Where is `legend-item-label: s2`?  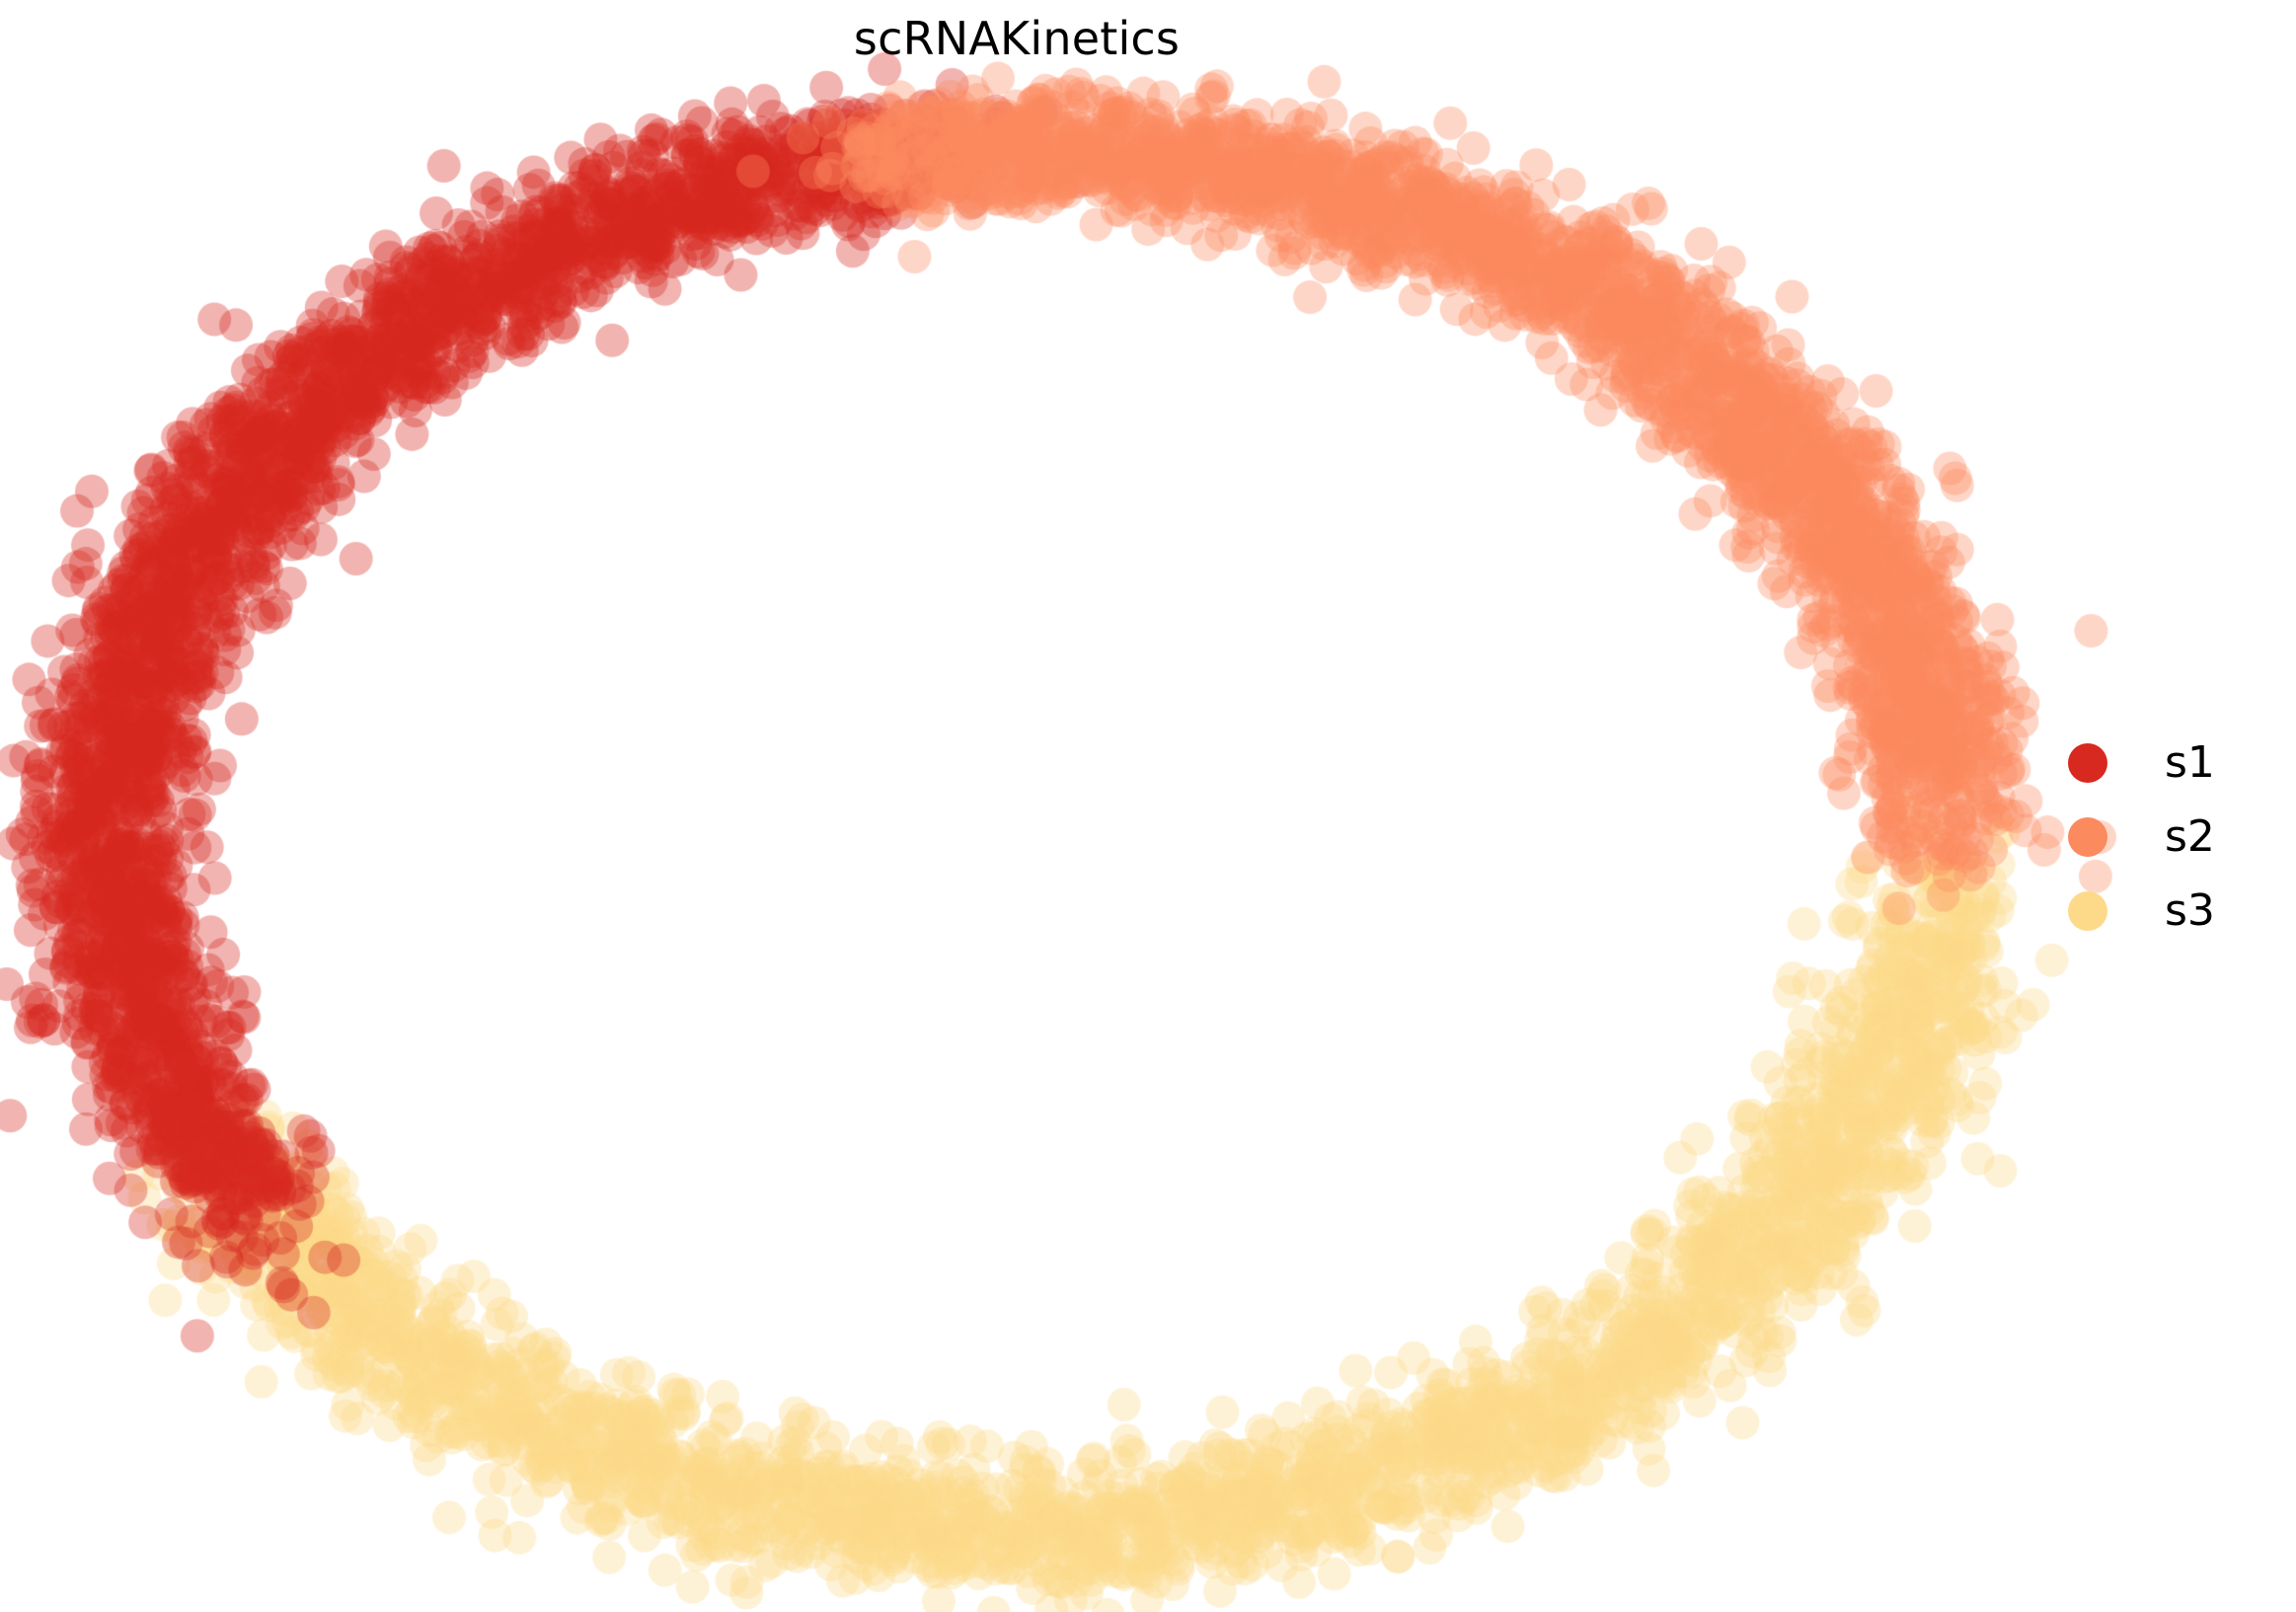 legend-item-label: s2 is located at coordinates (2190, 836).